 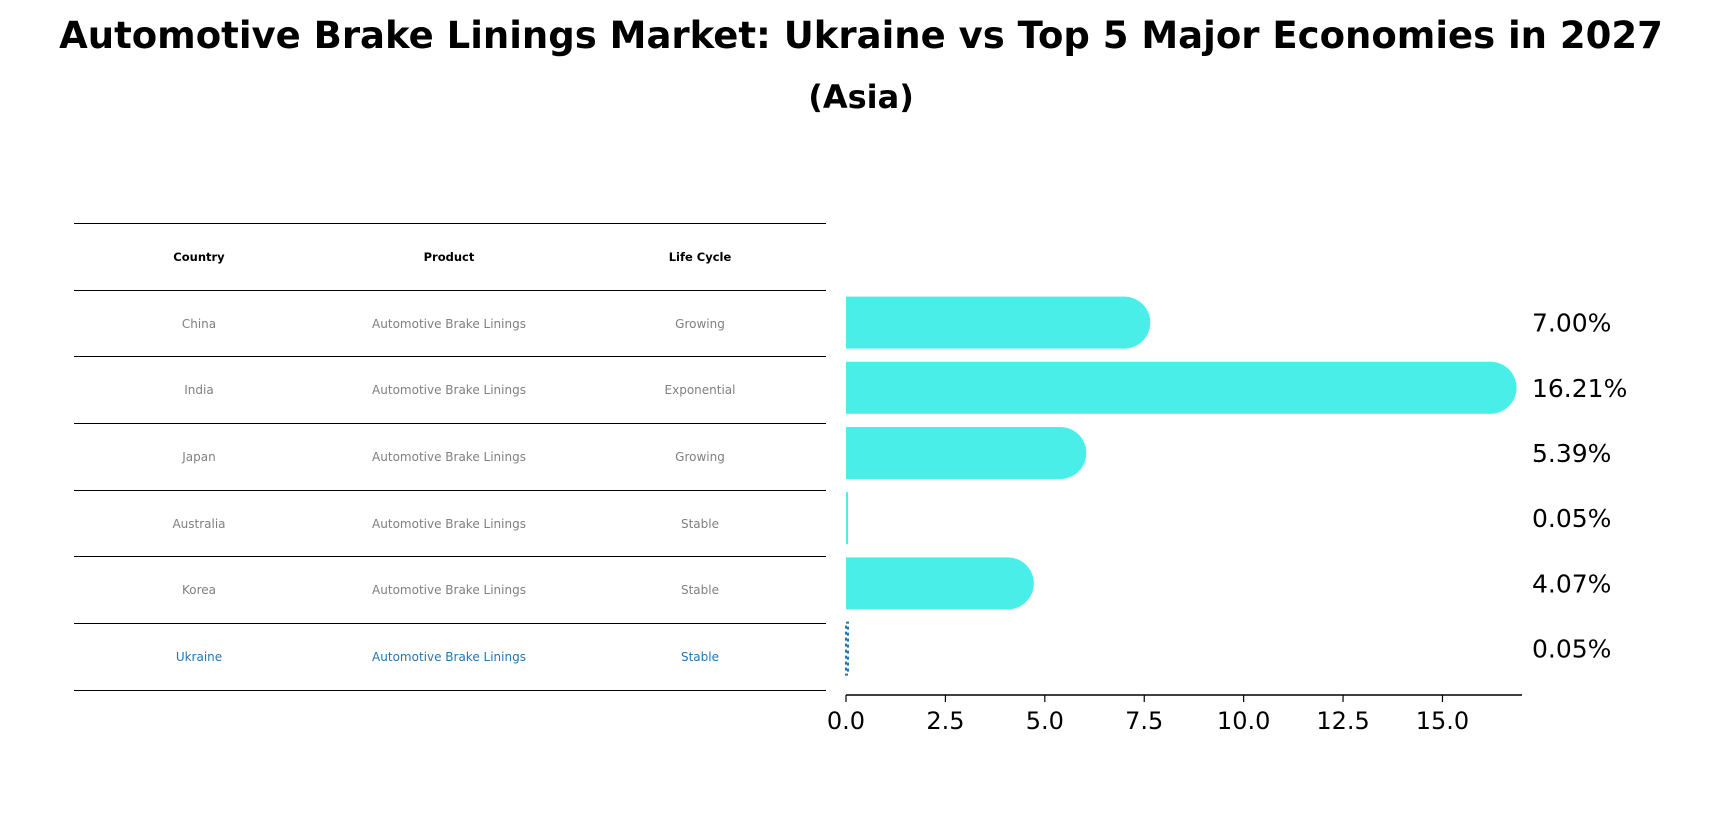 I want to click on bar-australia, so click(x=847, y=518).